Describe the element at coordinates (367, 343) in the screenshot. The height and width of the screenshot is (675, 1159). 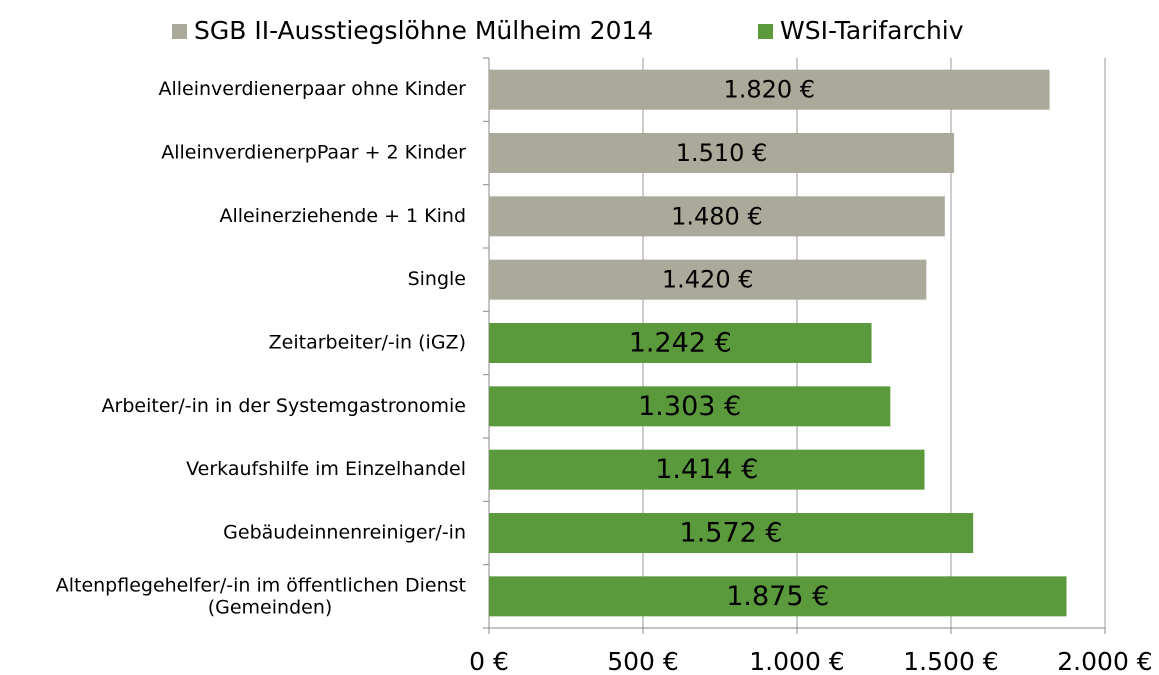
I see `y-tick-label: Zeitarbeiter/-in (iGZ)` at that location.